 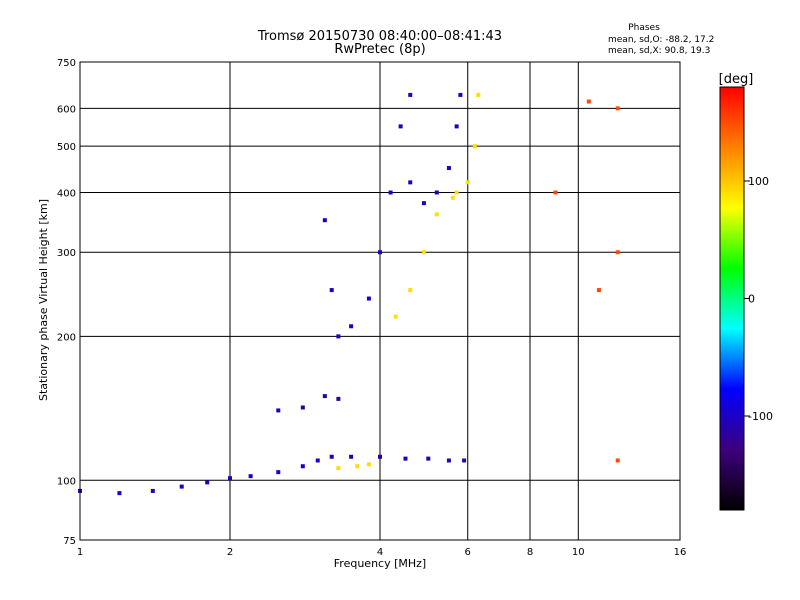 What do you see at coordinates (468, 552) in the screenshot?
I see `x-tick-label: 6` at bounding box center [468, 552].